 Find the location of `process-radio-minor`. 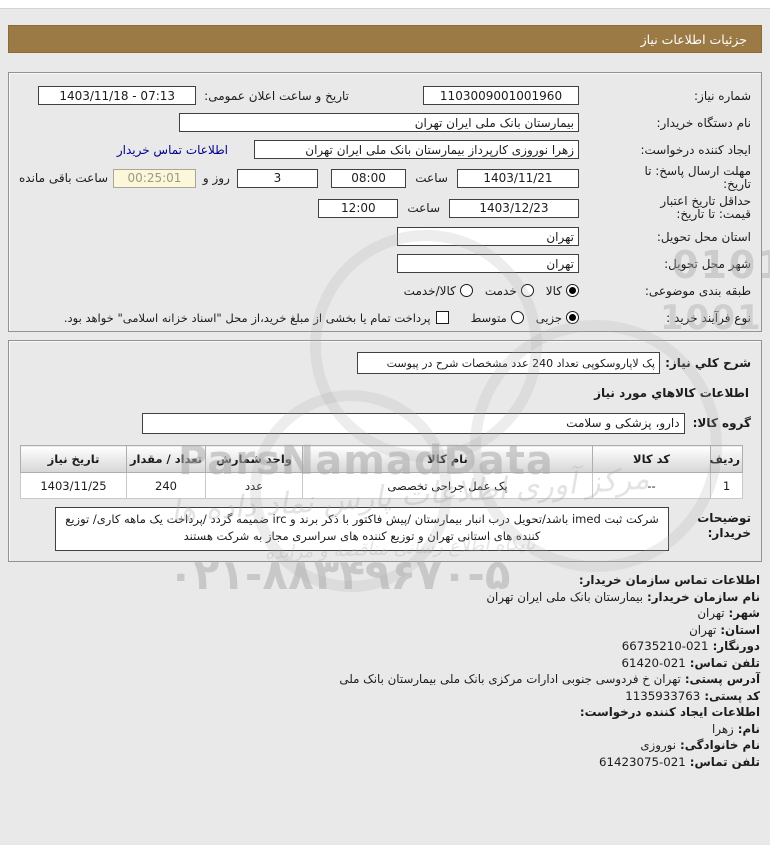

process-radio-minor is located at coordinates (572, 317).